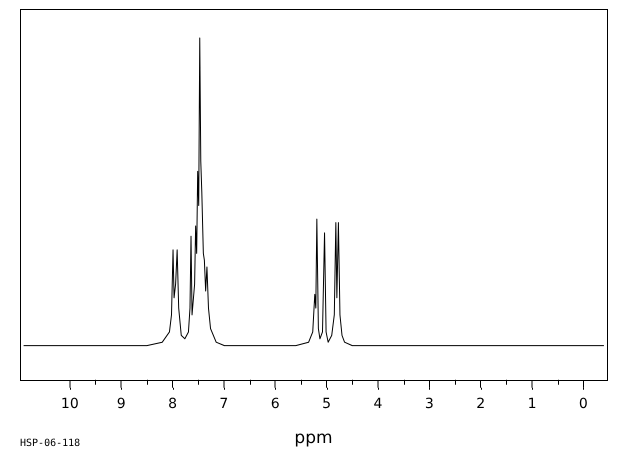 This screenshot has height=455, width=620. What do you see at coordinates (121, 404) in the screenshot?
I see `x-tick-label: 9` at bounding box center [121, 404].